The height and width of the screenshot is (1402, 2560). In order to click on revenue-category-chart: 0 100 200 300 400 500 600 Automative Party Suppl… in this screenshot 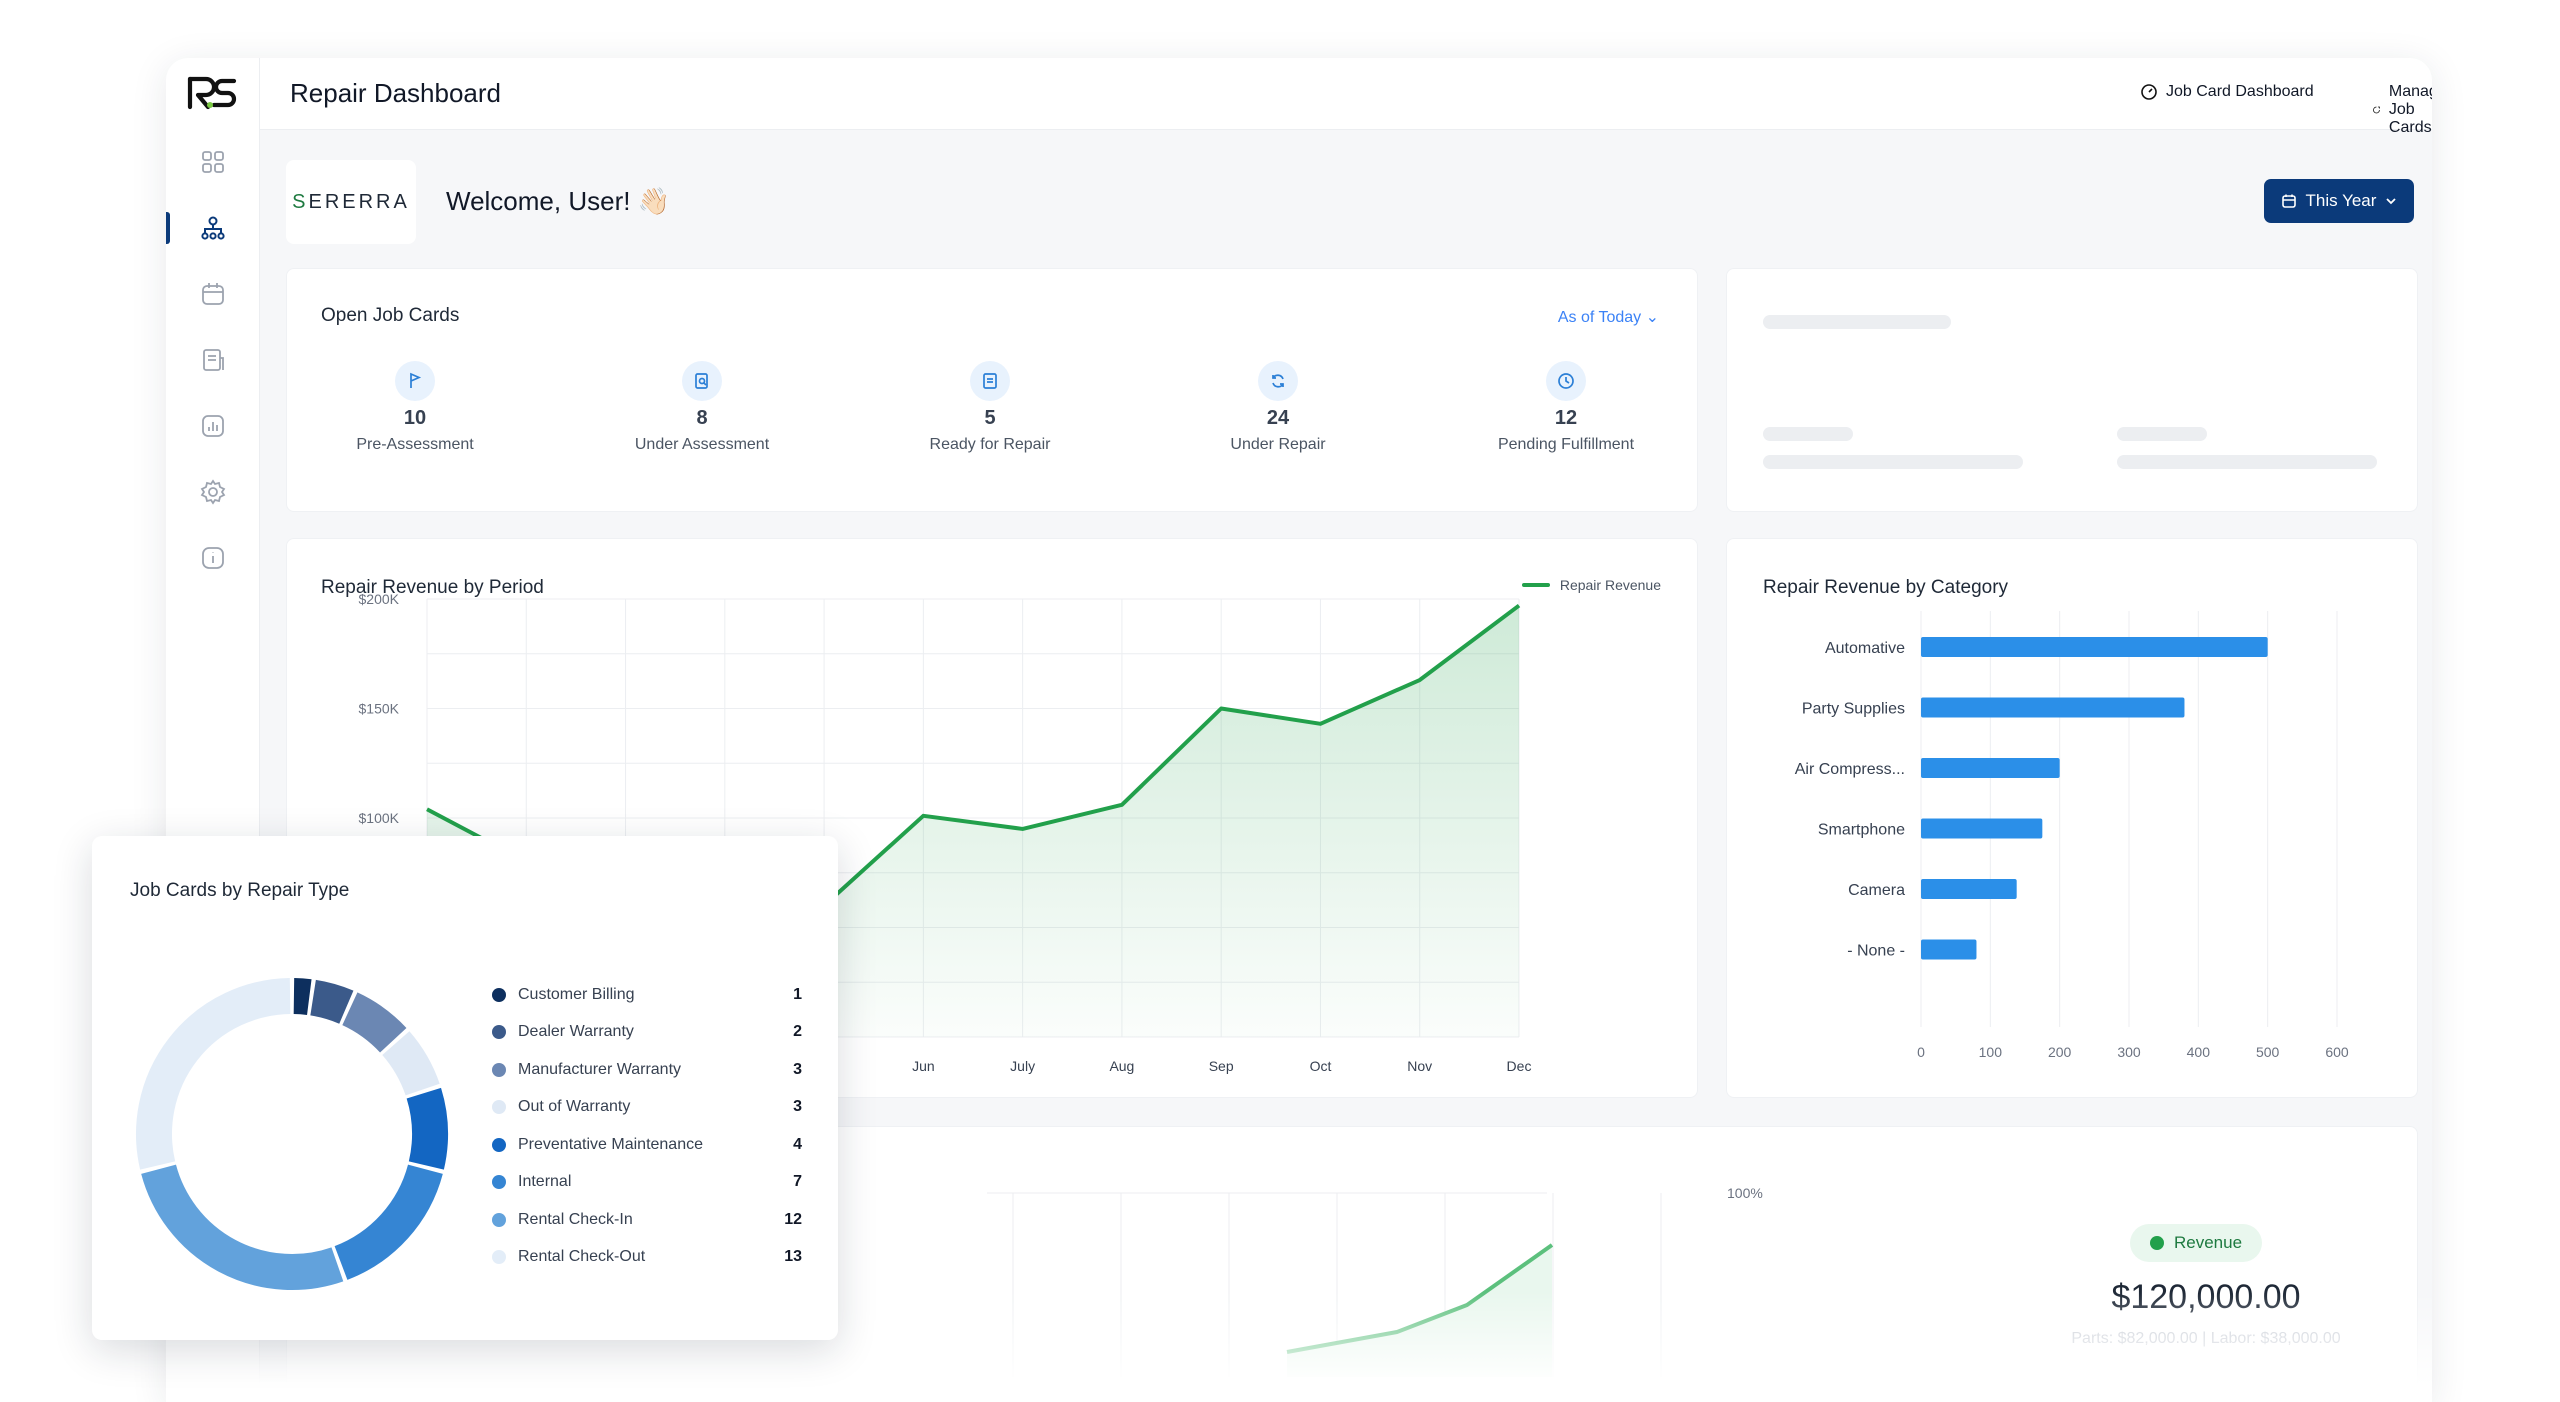, I will do `click(2072, 835)`.